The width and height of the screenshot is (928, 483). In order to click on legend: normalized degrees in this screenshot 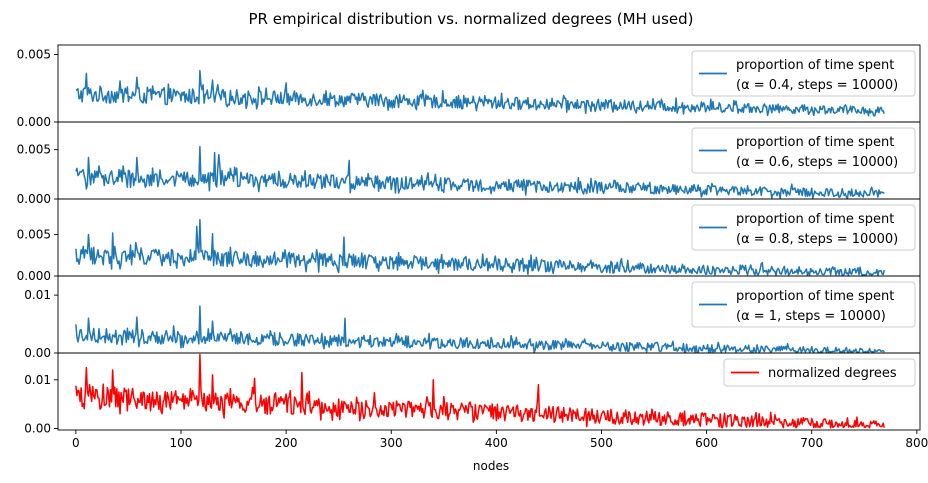, I will do `click(819, 372)`.